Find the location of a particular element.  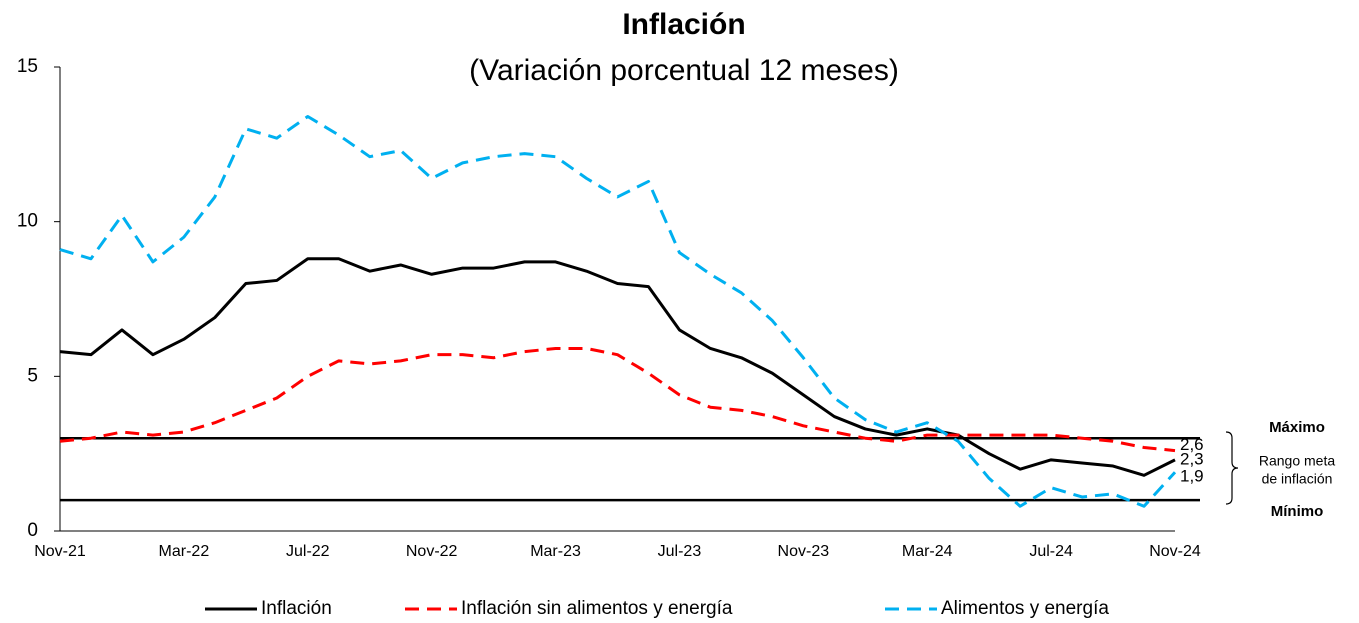

y-tick-label: 0 is located at coordinates (32, 530).